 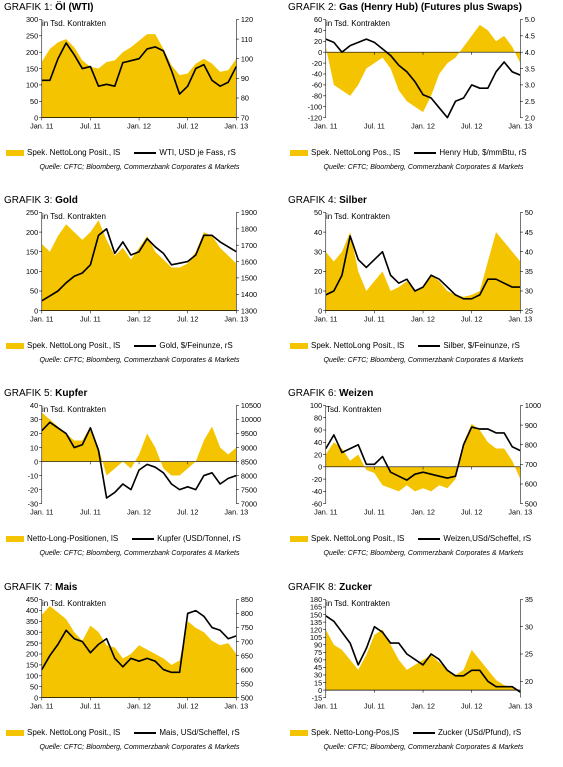 What do you see at coordinates (316, 629) in the screenshot?
I see `left-tick-label: 120` at bounding box center [316, 629].